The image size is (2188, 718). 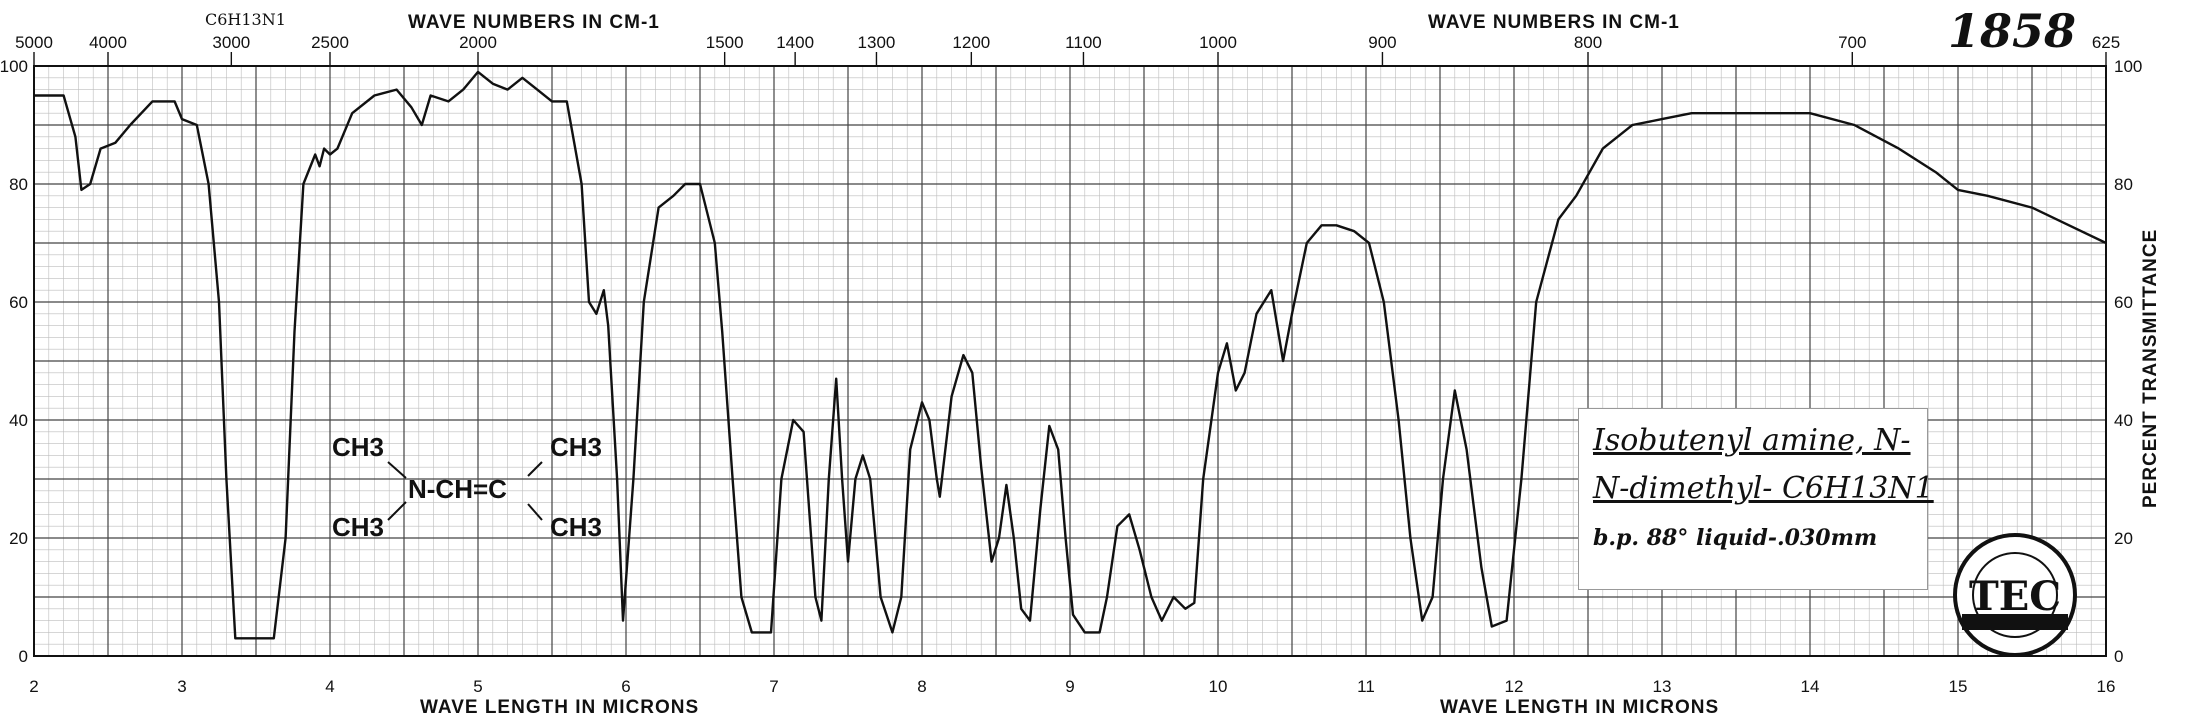 What do you see at coordinates (1382, 42) in the screenshot?
I see `top-tick-label: 900` at bounding box center [1382, 42].